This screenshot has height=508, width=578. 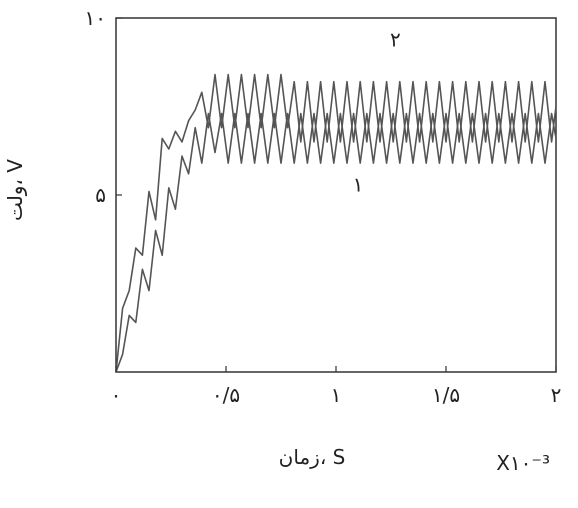 I want to click on x-tick-label-2: ۱, so click(x=336, y=395).